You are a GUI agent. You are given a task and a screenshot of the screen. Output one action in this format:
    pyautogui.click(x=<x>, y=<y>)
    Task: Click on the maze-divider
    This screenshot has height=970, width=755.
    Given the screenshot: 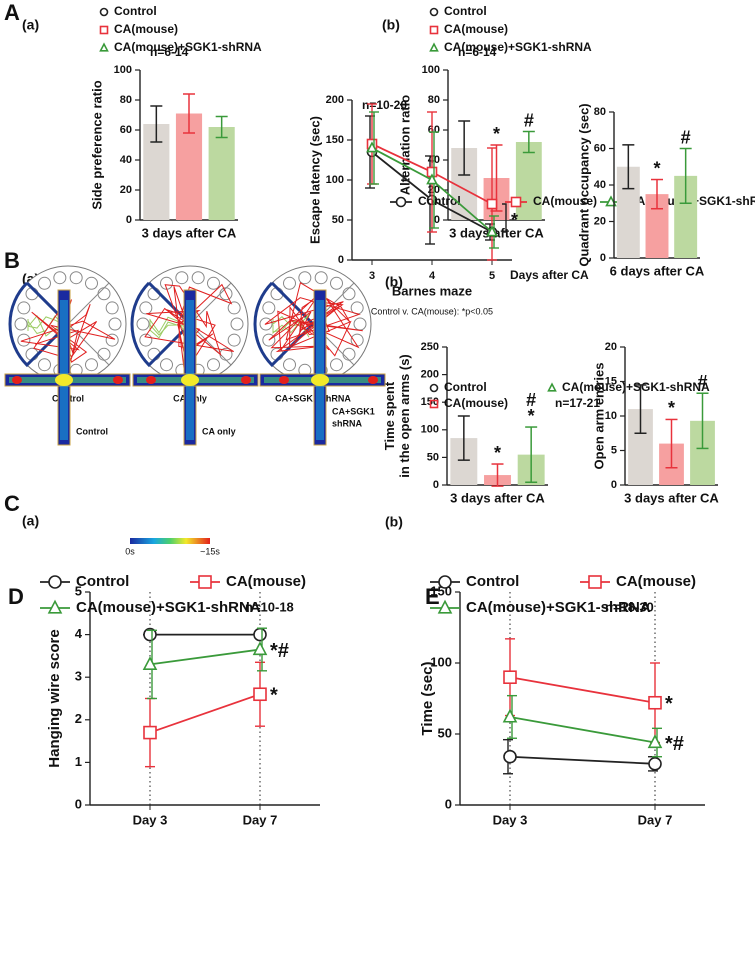 What is the action you would take?
    pyautogui.click(x=88, y=303)
    